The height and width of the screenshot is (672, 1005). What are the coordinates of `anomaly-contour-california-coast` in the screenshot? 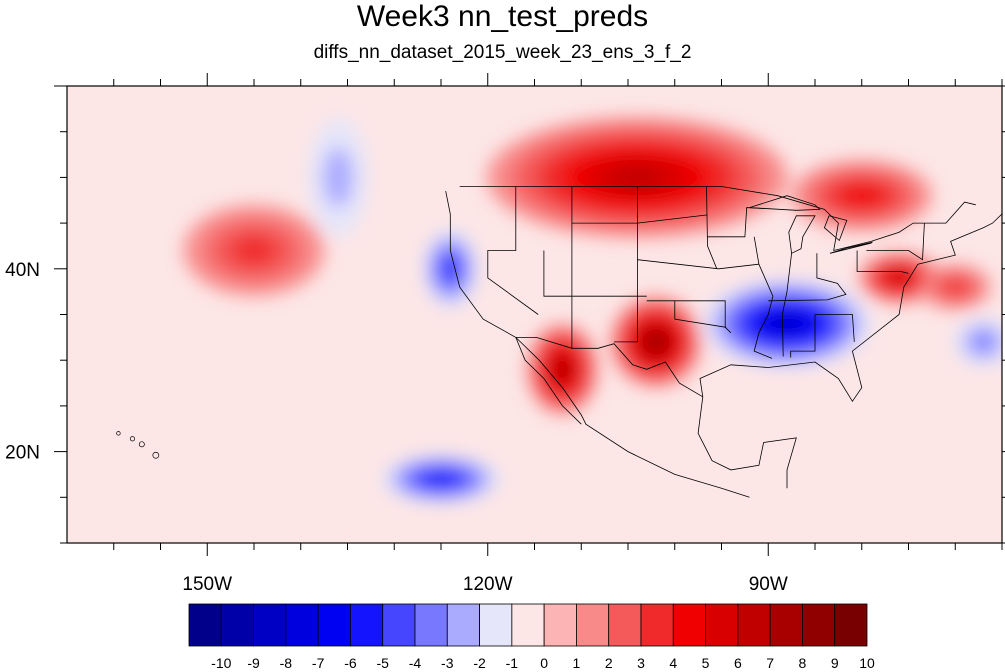 It's located at (450, 268).